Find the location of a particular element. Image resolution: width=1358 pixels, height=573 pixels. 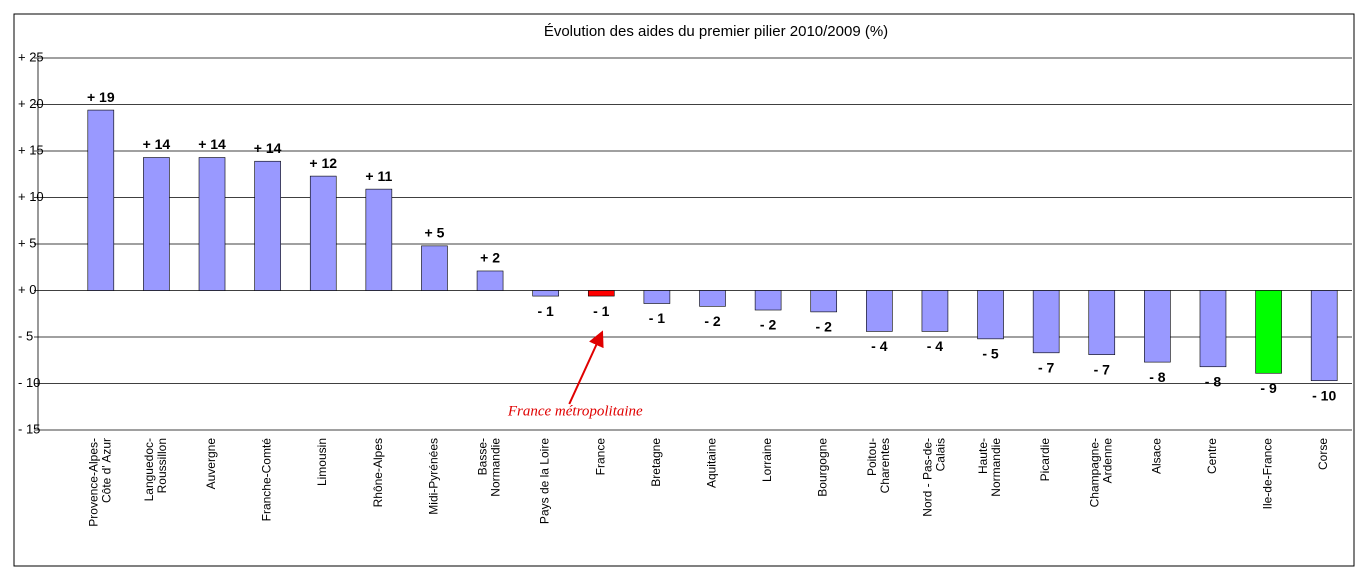

value-label: + 5 is located at coordinates (435, 233).